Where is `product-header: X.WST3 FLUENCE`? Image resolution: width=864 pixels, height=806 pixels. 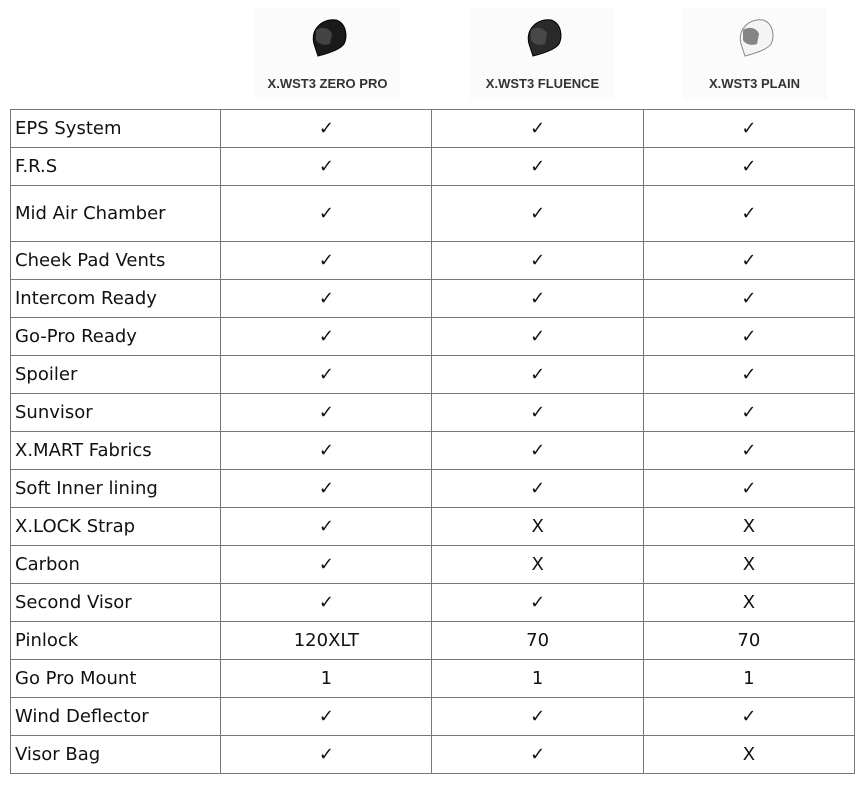 product-header: X.WST3 FLUENCE is located at coordinates (542, 54).